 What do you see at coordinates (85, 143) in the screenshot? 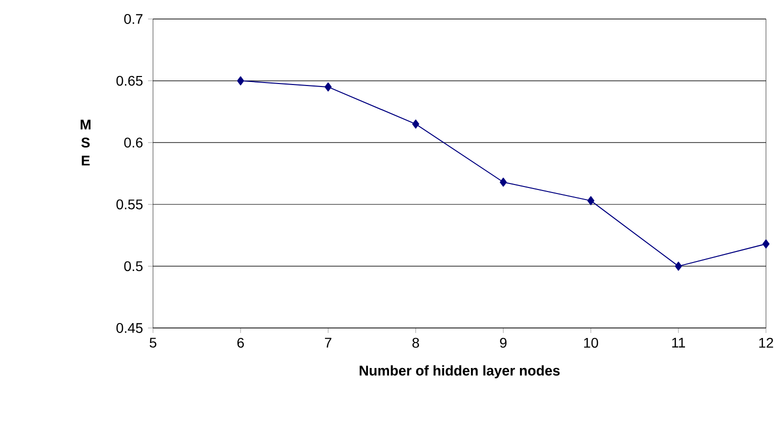
I see `y-axis-title: M S E` at bounding box center [85, 143].